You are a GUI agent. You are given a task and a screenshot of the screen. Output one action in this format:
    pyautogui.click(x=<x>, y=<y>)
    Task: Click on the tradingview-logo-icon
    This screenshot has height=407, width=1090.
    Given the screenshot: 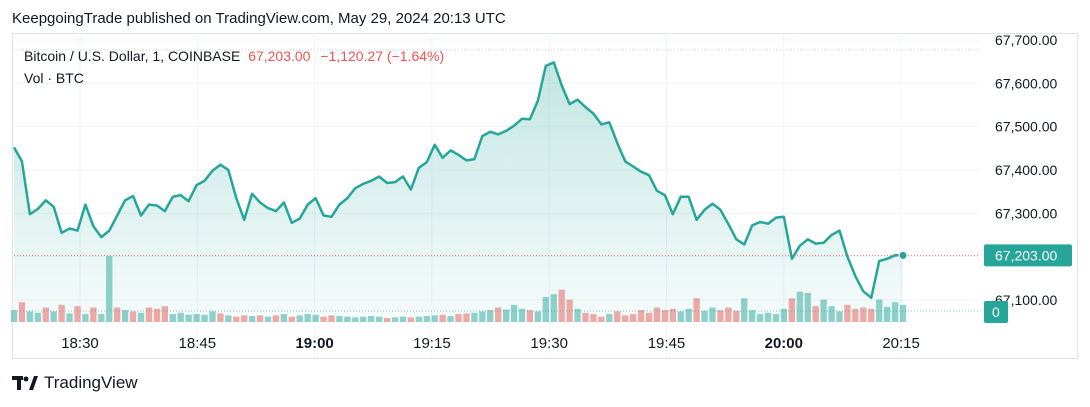 What is the action you would take?
    pyautogui.click(x=25, y=383)
    